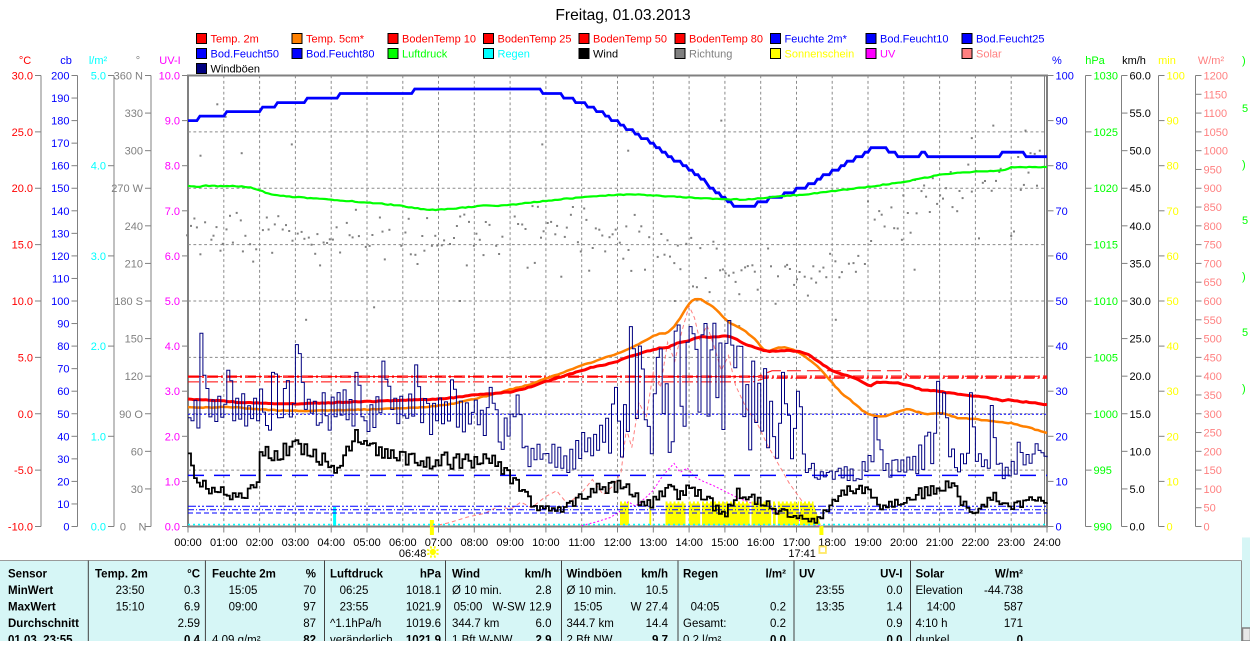 The height and width of the screenshot is (646, 1250). Describe the element at coordinates (413, 554) in the screenshot. I see `svg-text: 06:48` at that location.